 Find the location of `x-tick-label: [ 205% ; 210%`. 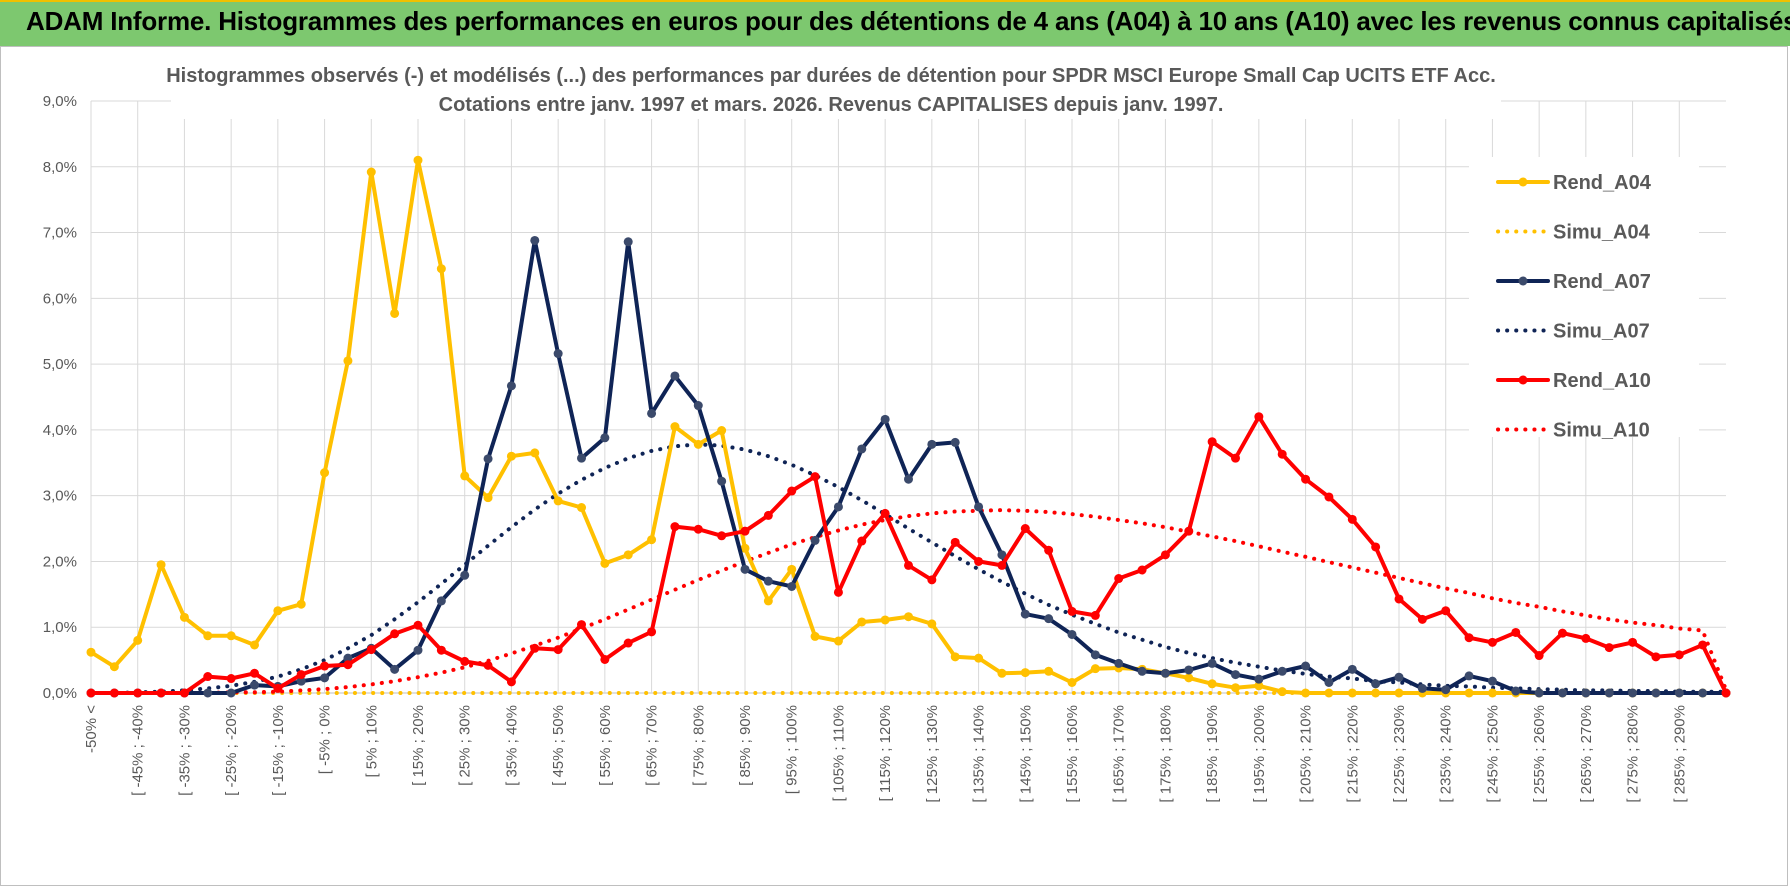

x-tick-label: [ 205% ; 210% is located at coordinates (1306, 754).